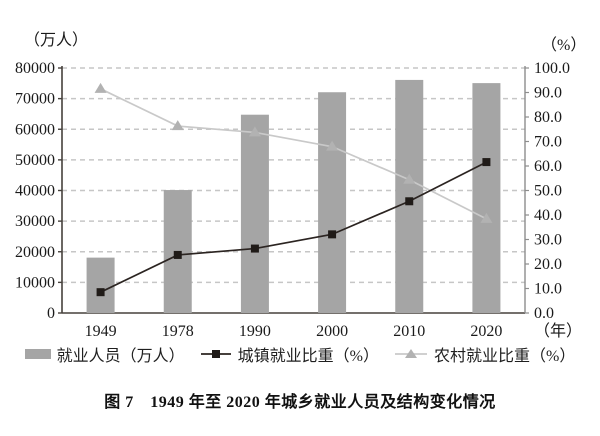  I want to click on svg-text: 60.0, so click(548, 166).